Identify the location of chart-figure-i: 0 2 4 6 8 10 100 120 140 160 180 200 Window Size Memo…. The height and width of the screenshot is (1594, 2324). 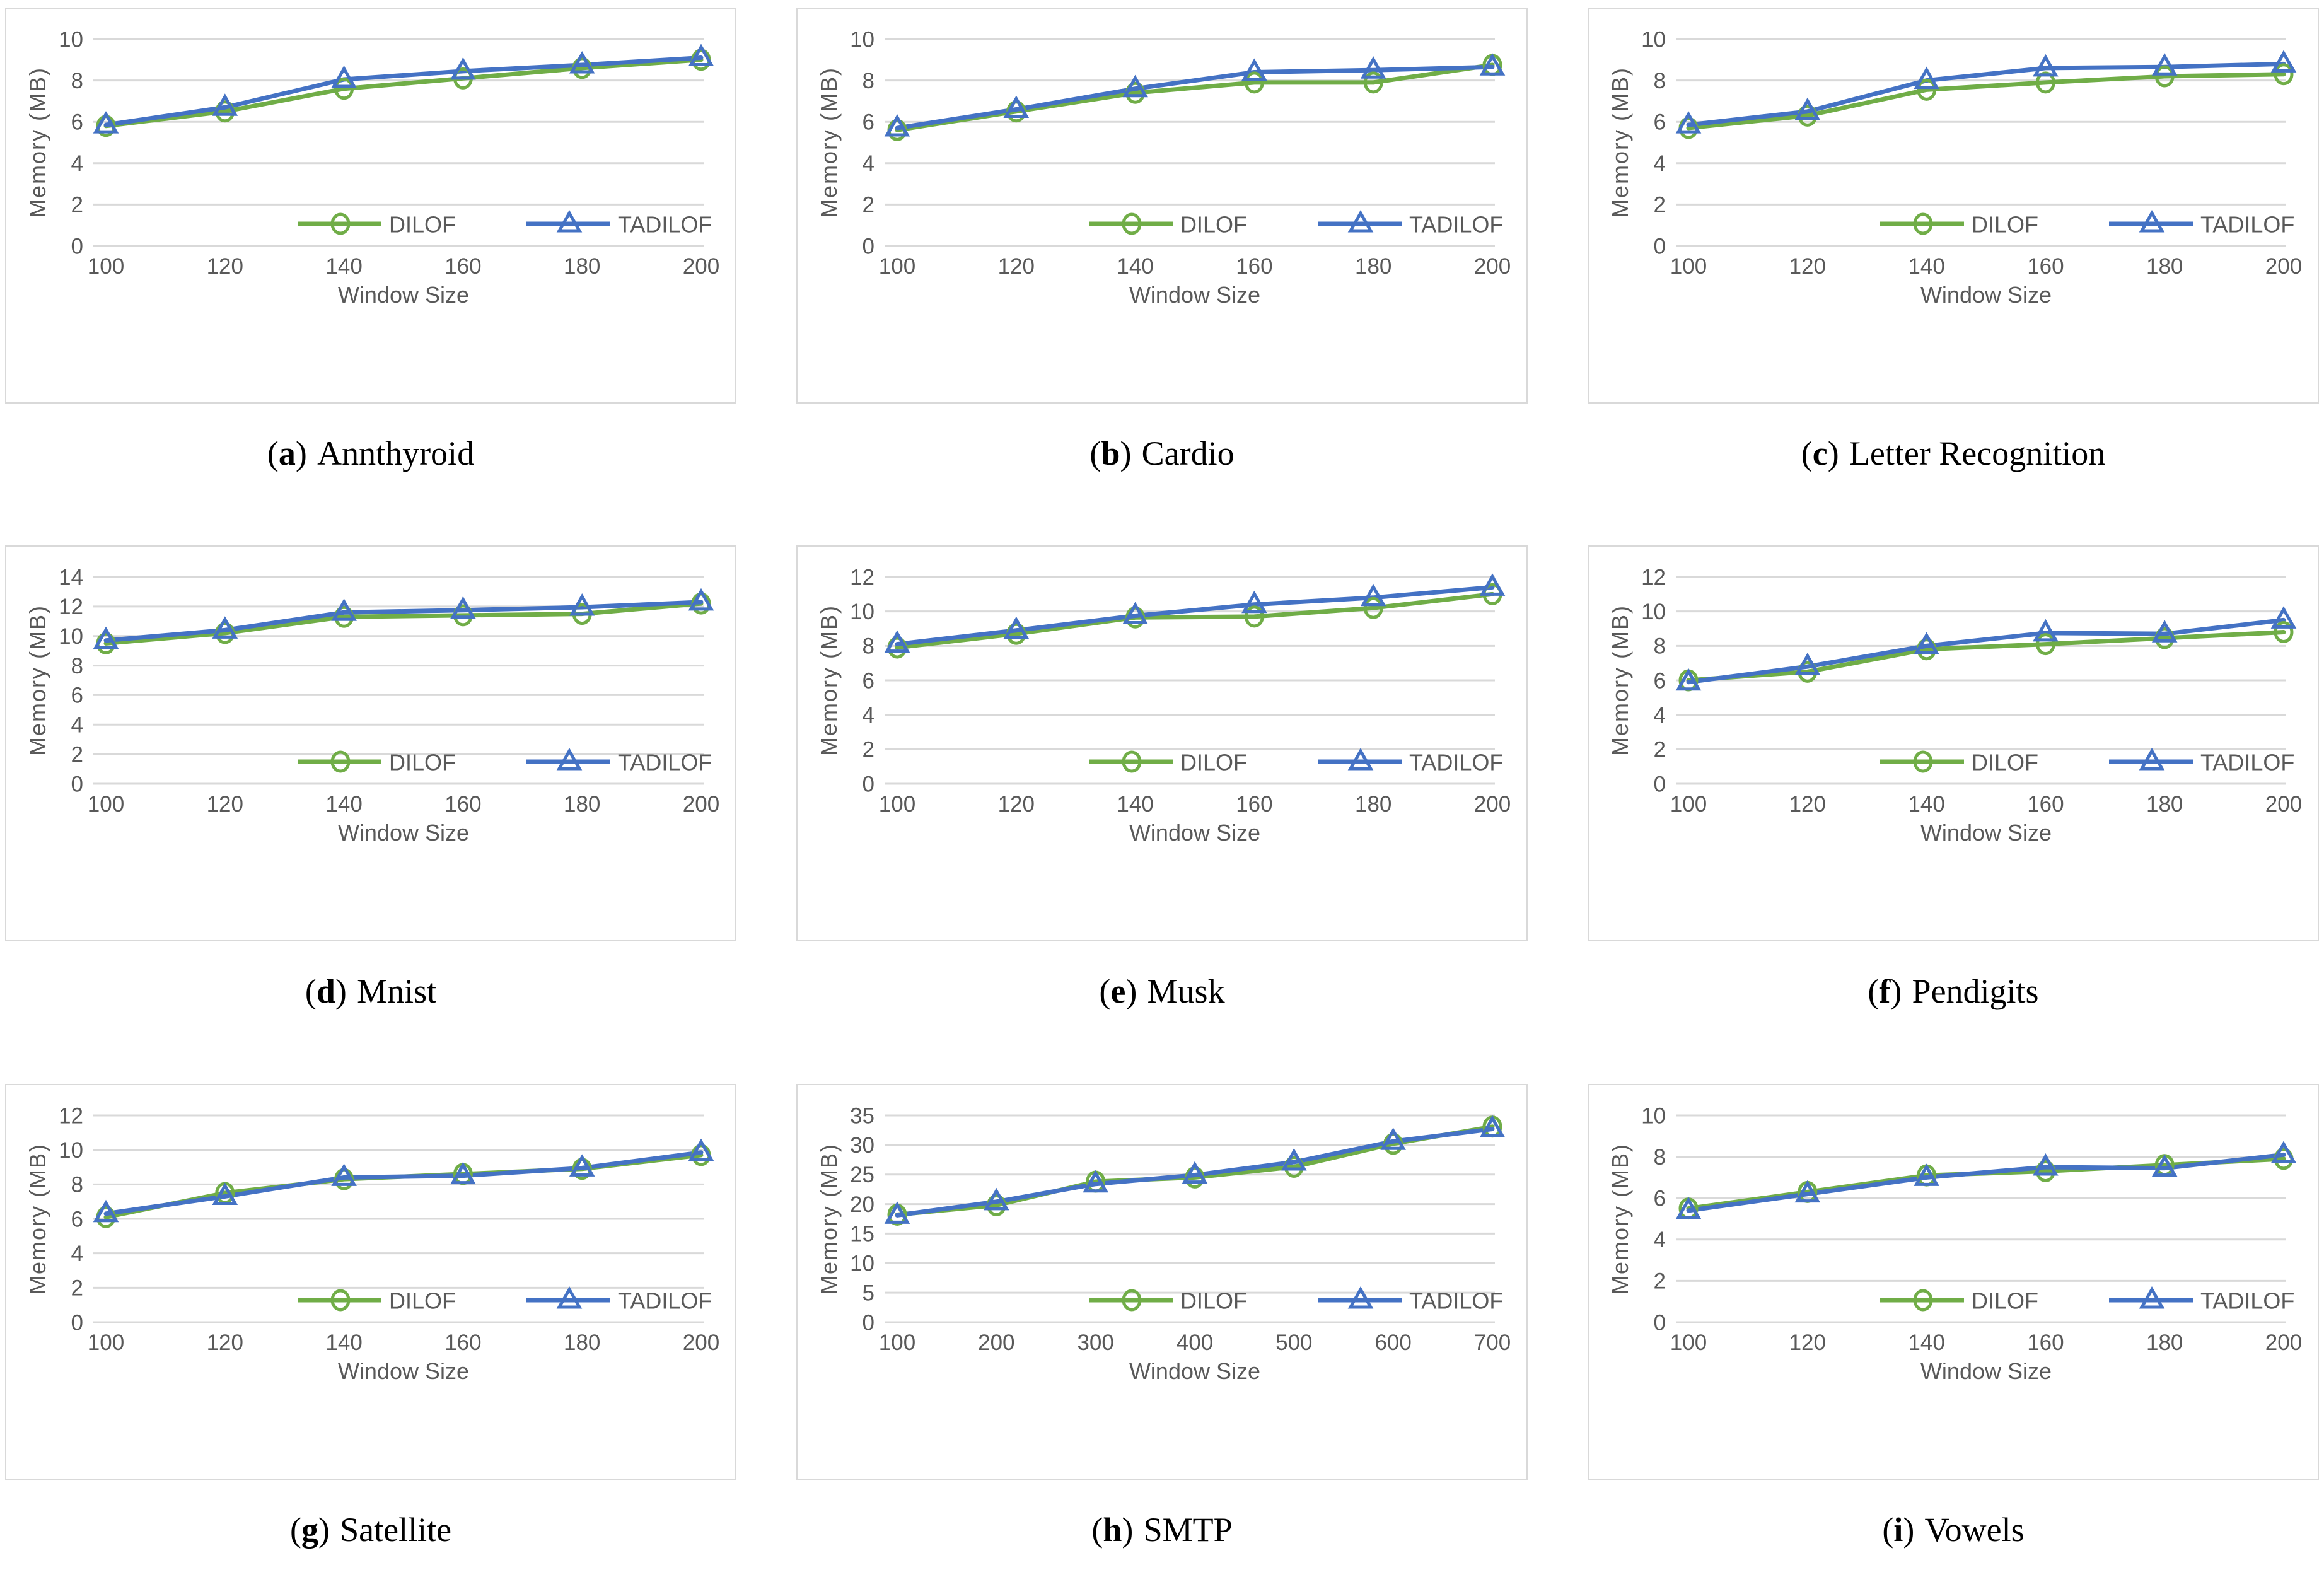
(1953, 1316).